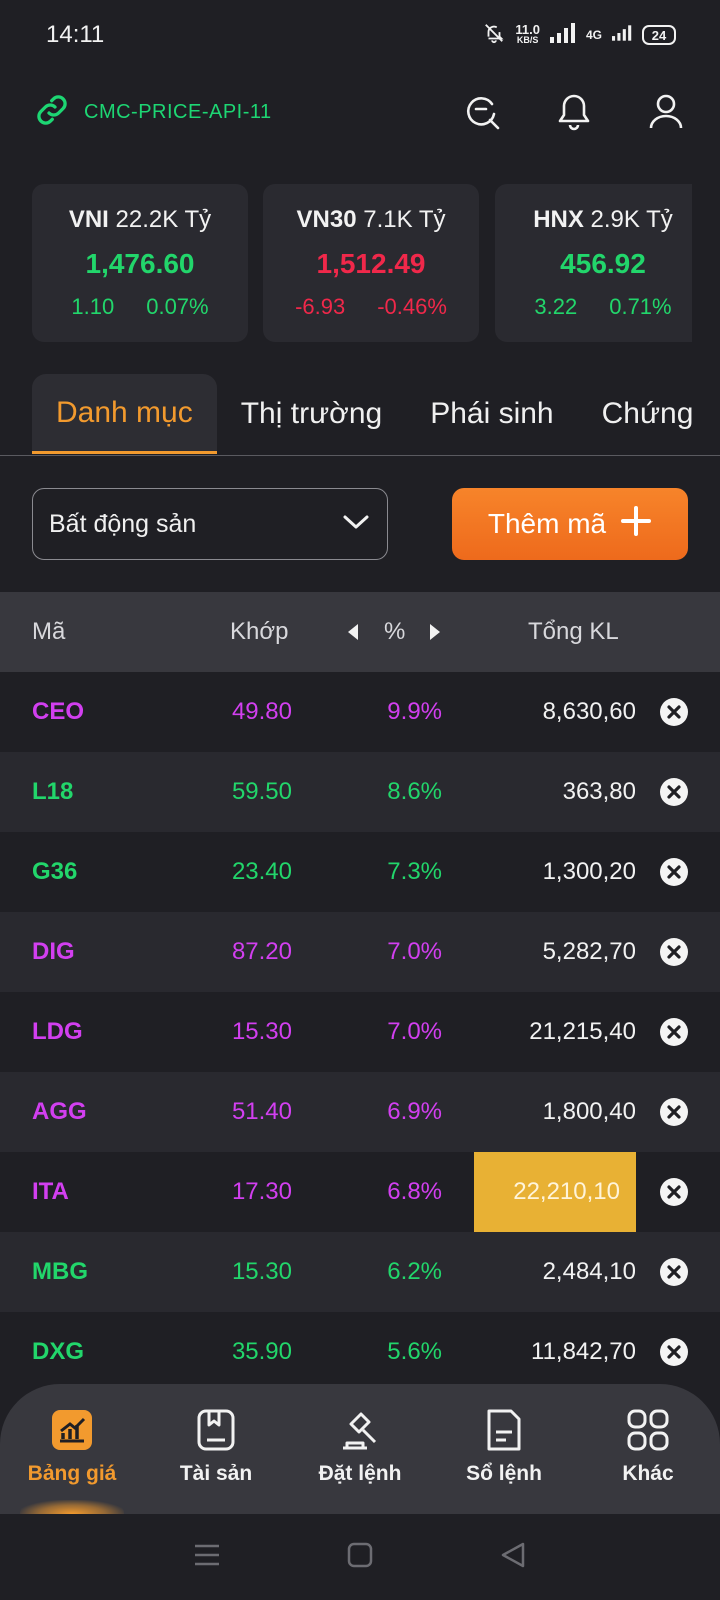  Describe the element at coordinates (356, 524) in the screenshot. I see `chevron-down-icon` at that location.